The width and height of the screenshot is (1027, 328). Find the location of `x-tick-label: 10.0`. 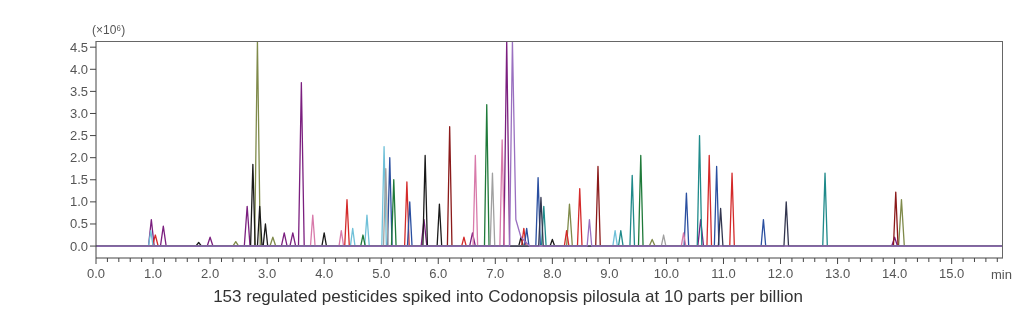

x-tick-label: 10.0 is located at coordinates (666, 273).